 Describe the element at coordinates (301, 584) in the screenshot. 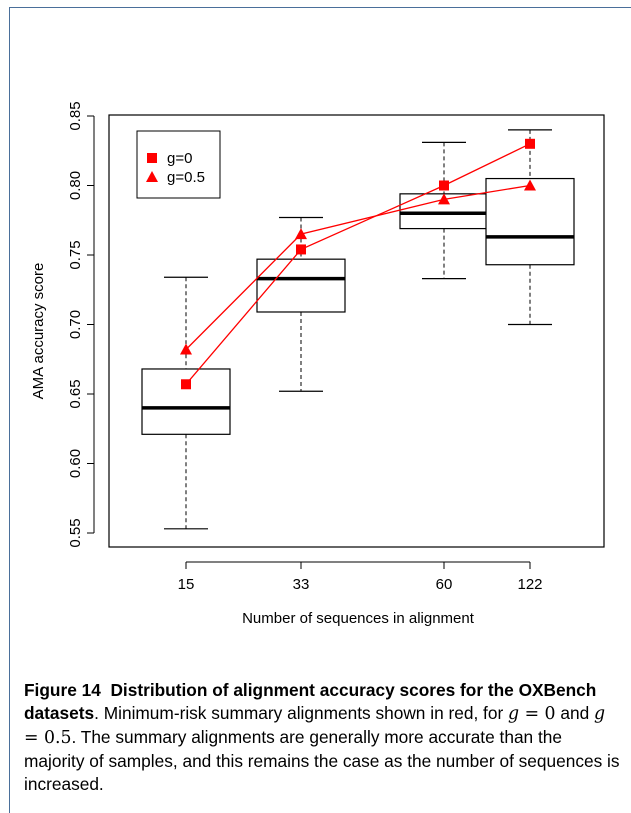

I see `x-tick-label: 33` at that location.